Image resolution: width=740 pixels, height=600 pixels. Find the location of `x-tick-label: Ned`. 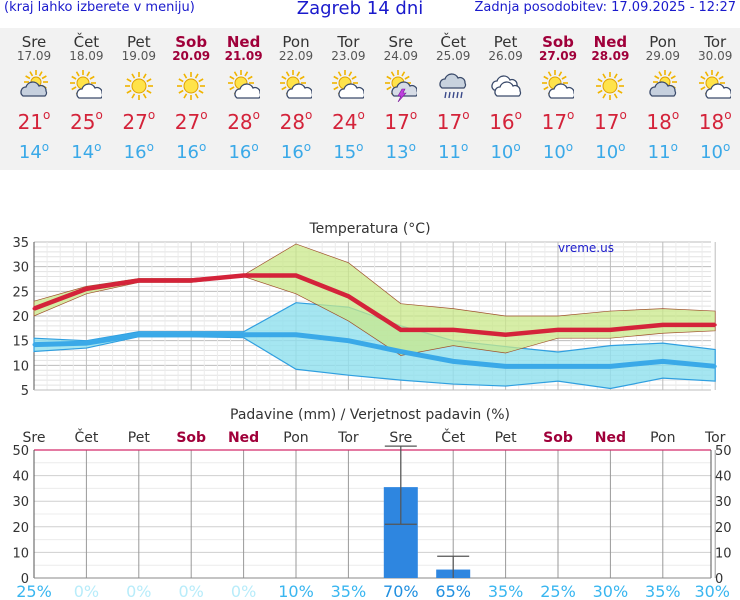

x-tick-label: Ned is located at coordinates (243, 438).